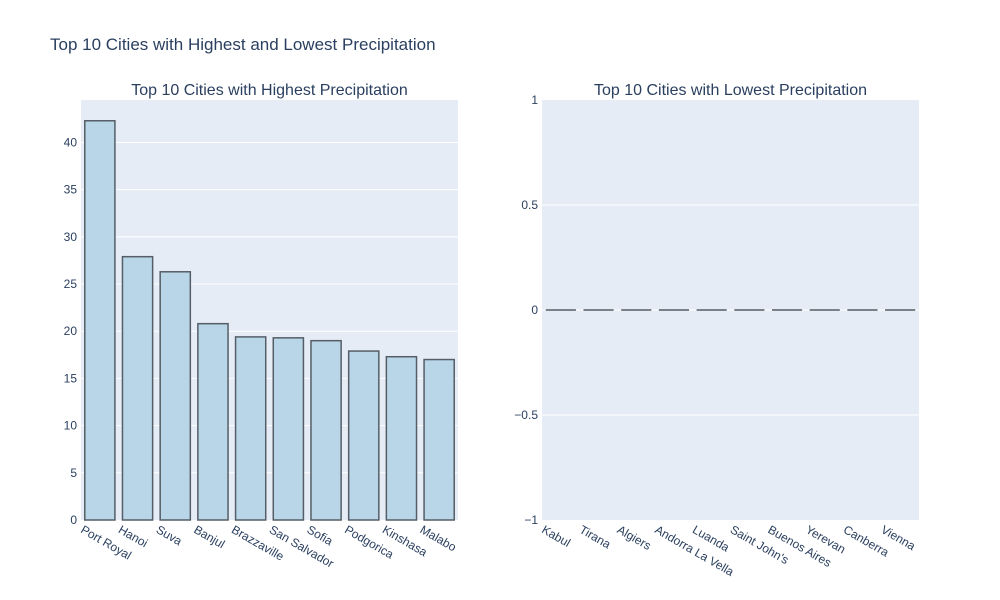  I want to click on highest-ytick-label: 30, so click(71, 237).